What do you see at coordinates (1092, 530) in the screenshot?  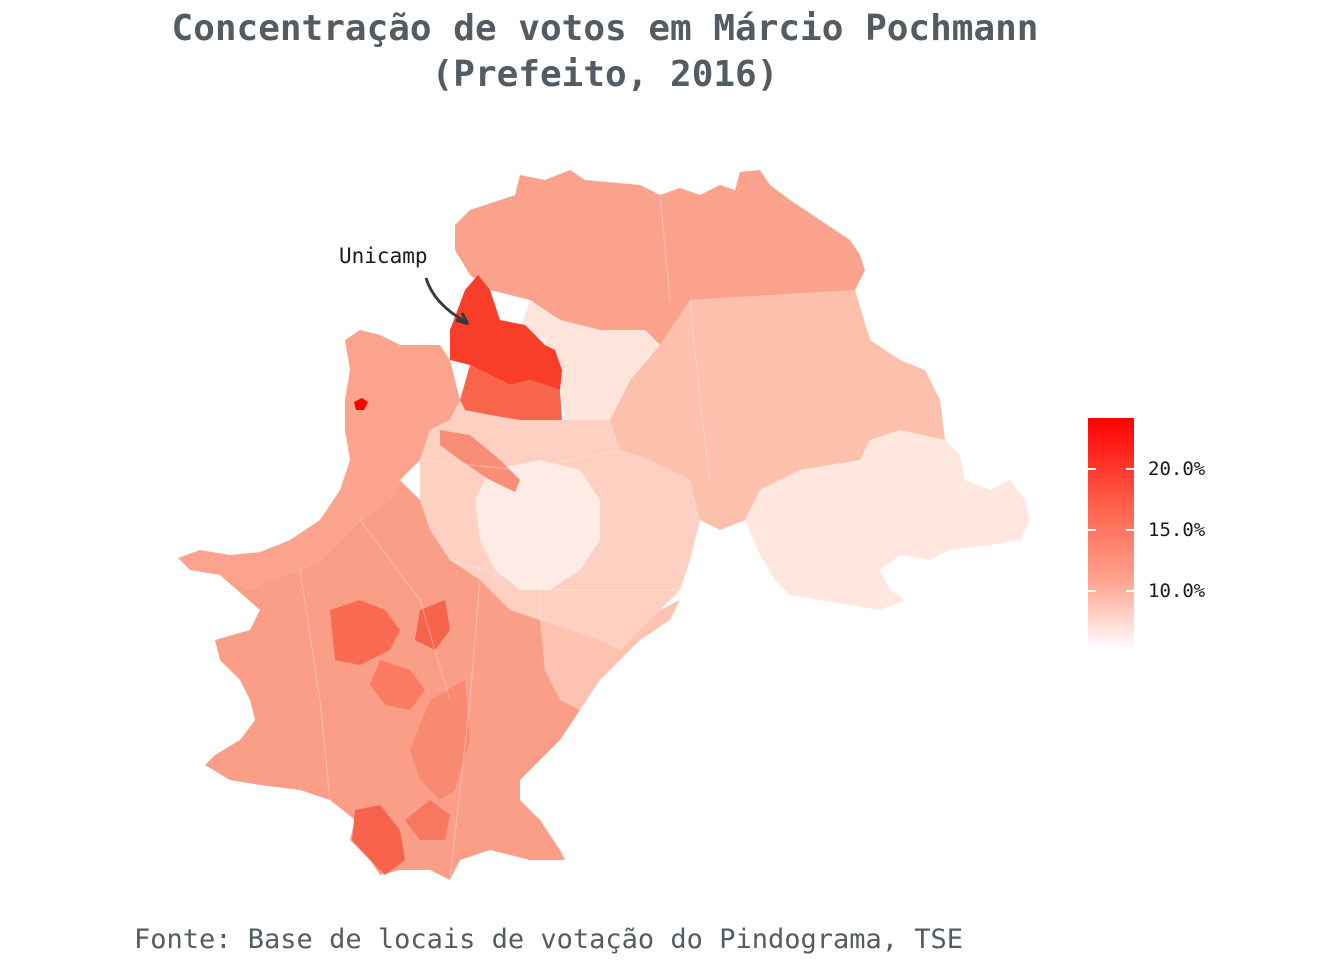 I see `legend-tick-15-left` at bounding box center [1092, 530].